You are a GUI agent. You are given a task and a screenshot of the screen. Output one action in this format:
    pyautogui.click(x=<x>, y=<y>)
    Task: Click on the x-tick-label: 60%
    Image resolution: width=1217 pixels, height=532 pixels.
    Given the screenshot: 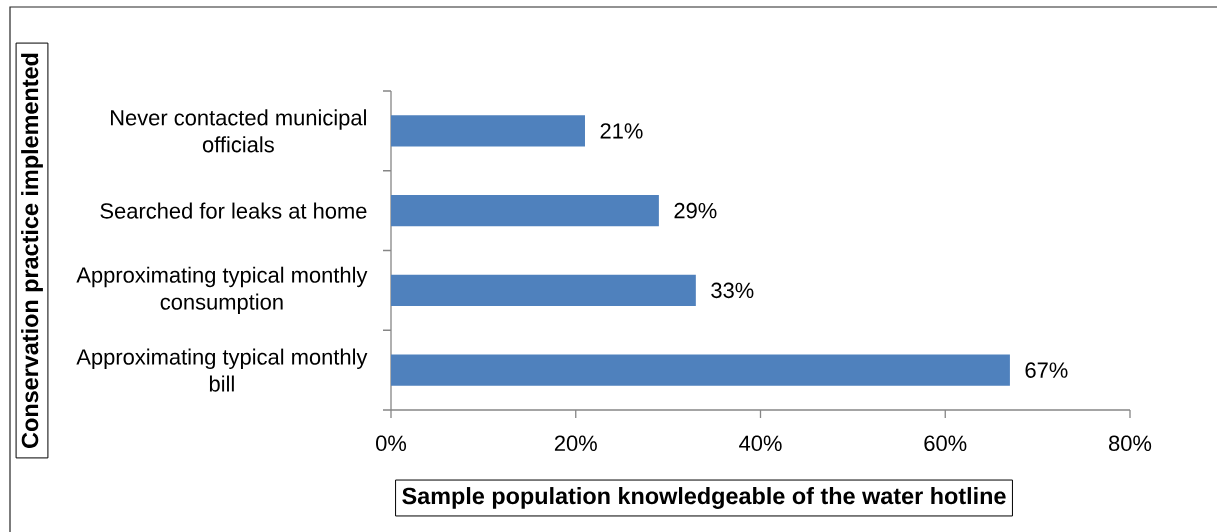 What is the action you would take?
    pyautogui.click(x=945, y=443)
    